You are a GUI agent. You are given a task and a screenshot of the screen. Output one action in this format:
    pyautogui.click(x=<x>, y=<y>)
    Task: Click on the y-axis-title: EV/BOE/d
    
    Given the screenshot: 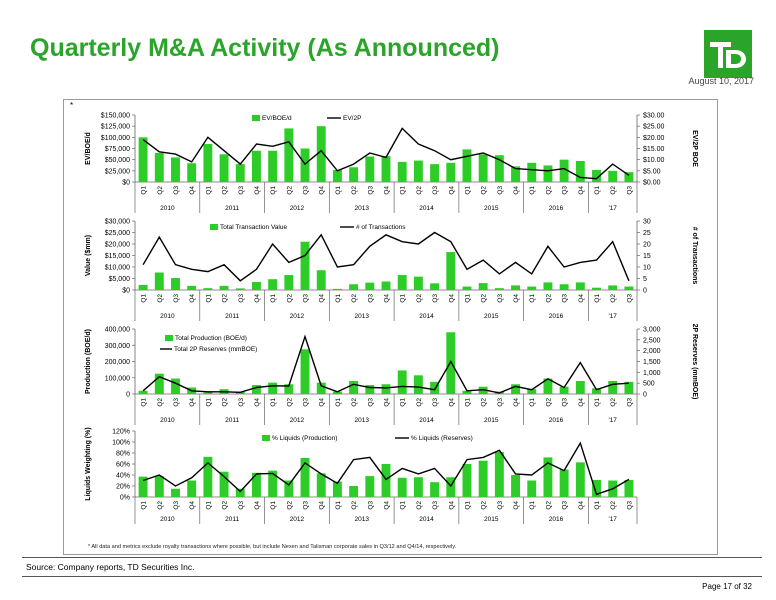 What is the action you would take?
    pyautogui.click(x=88, y=148)
    